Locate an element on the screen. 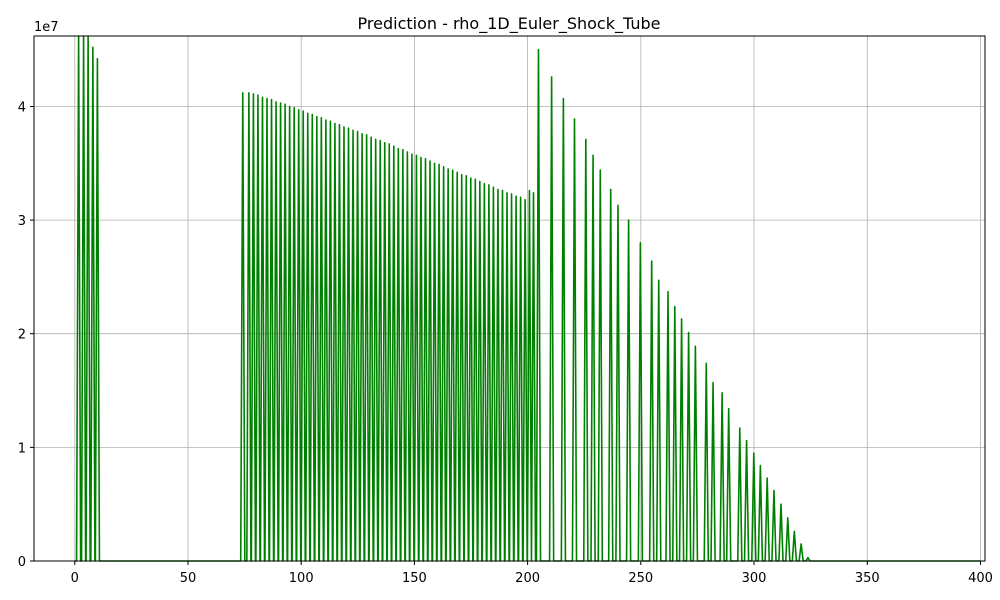 The image size is (1000, 600). y-axis-ticks: 0 1 2 3 4 is located at coordinates (26, 335).